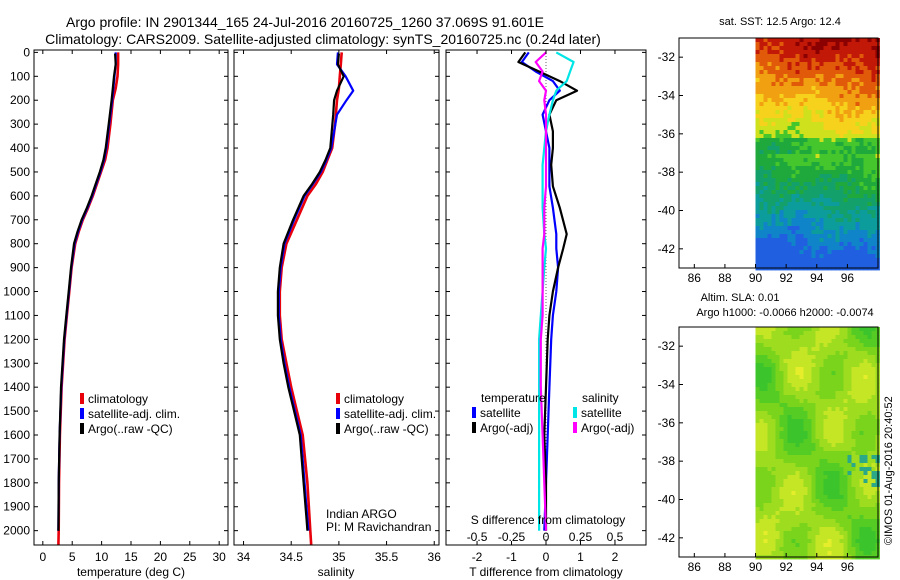 Image resolution: width=900 pixels, height=580 pixels. What do you see at coordinates (16, 531) in the screenshot?
I see `y-tick-label: 2000` at bounding box center [16, 531].